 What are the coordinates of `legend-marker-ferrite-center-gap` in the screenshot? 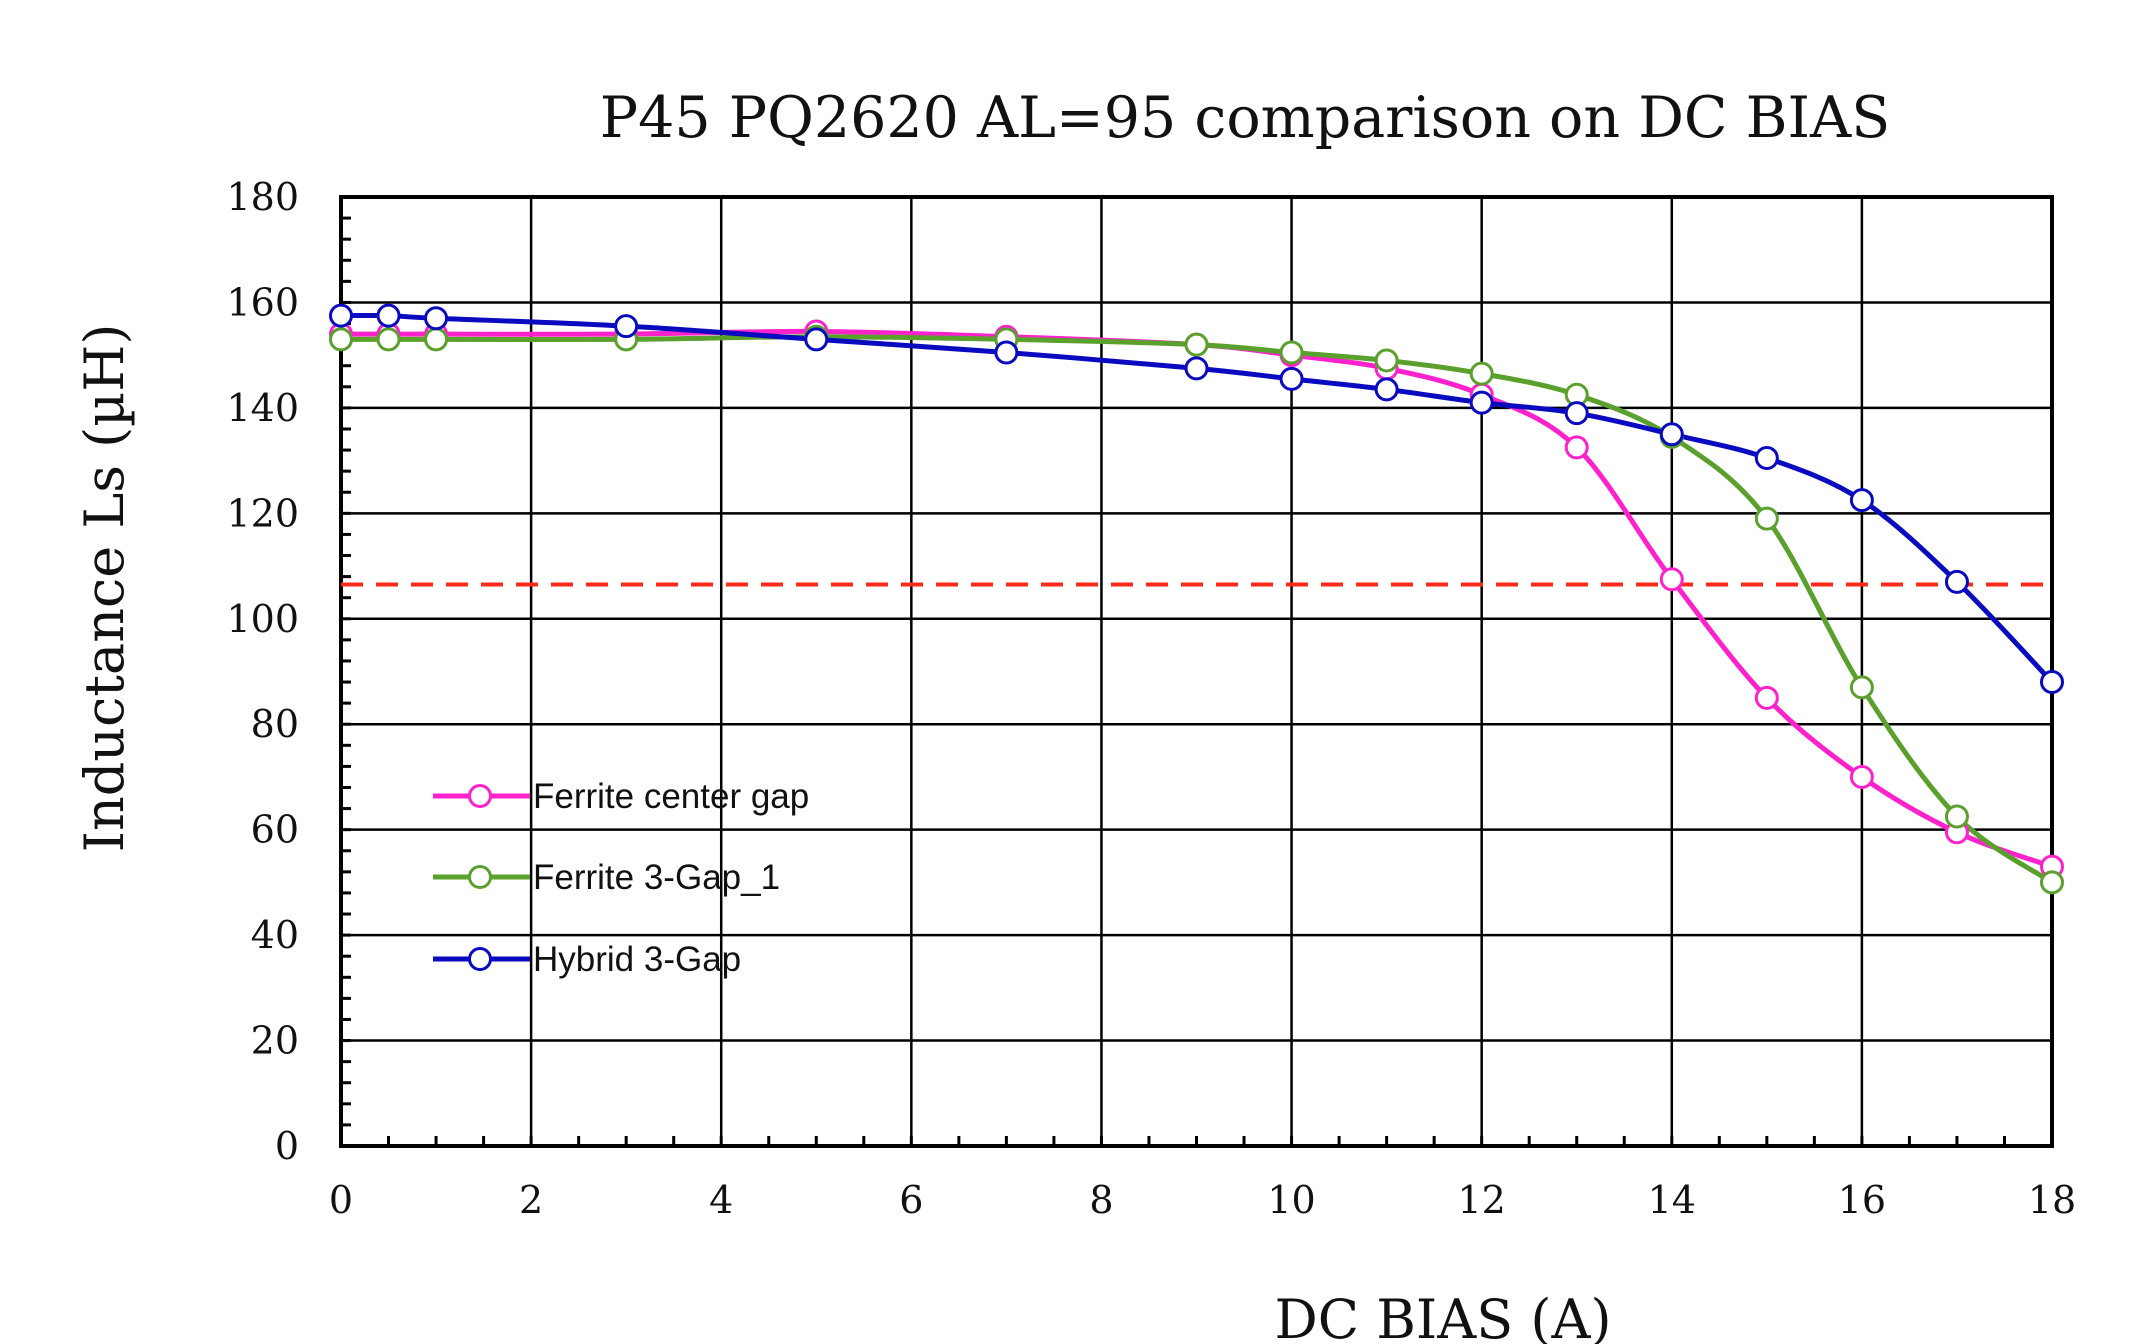 It's located at (480, 796).